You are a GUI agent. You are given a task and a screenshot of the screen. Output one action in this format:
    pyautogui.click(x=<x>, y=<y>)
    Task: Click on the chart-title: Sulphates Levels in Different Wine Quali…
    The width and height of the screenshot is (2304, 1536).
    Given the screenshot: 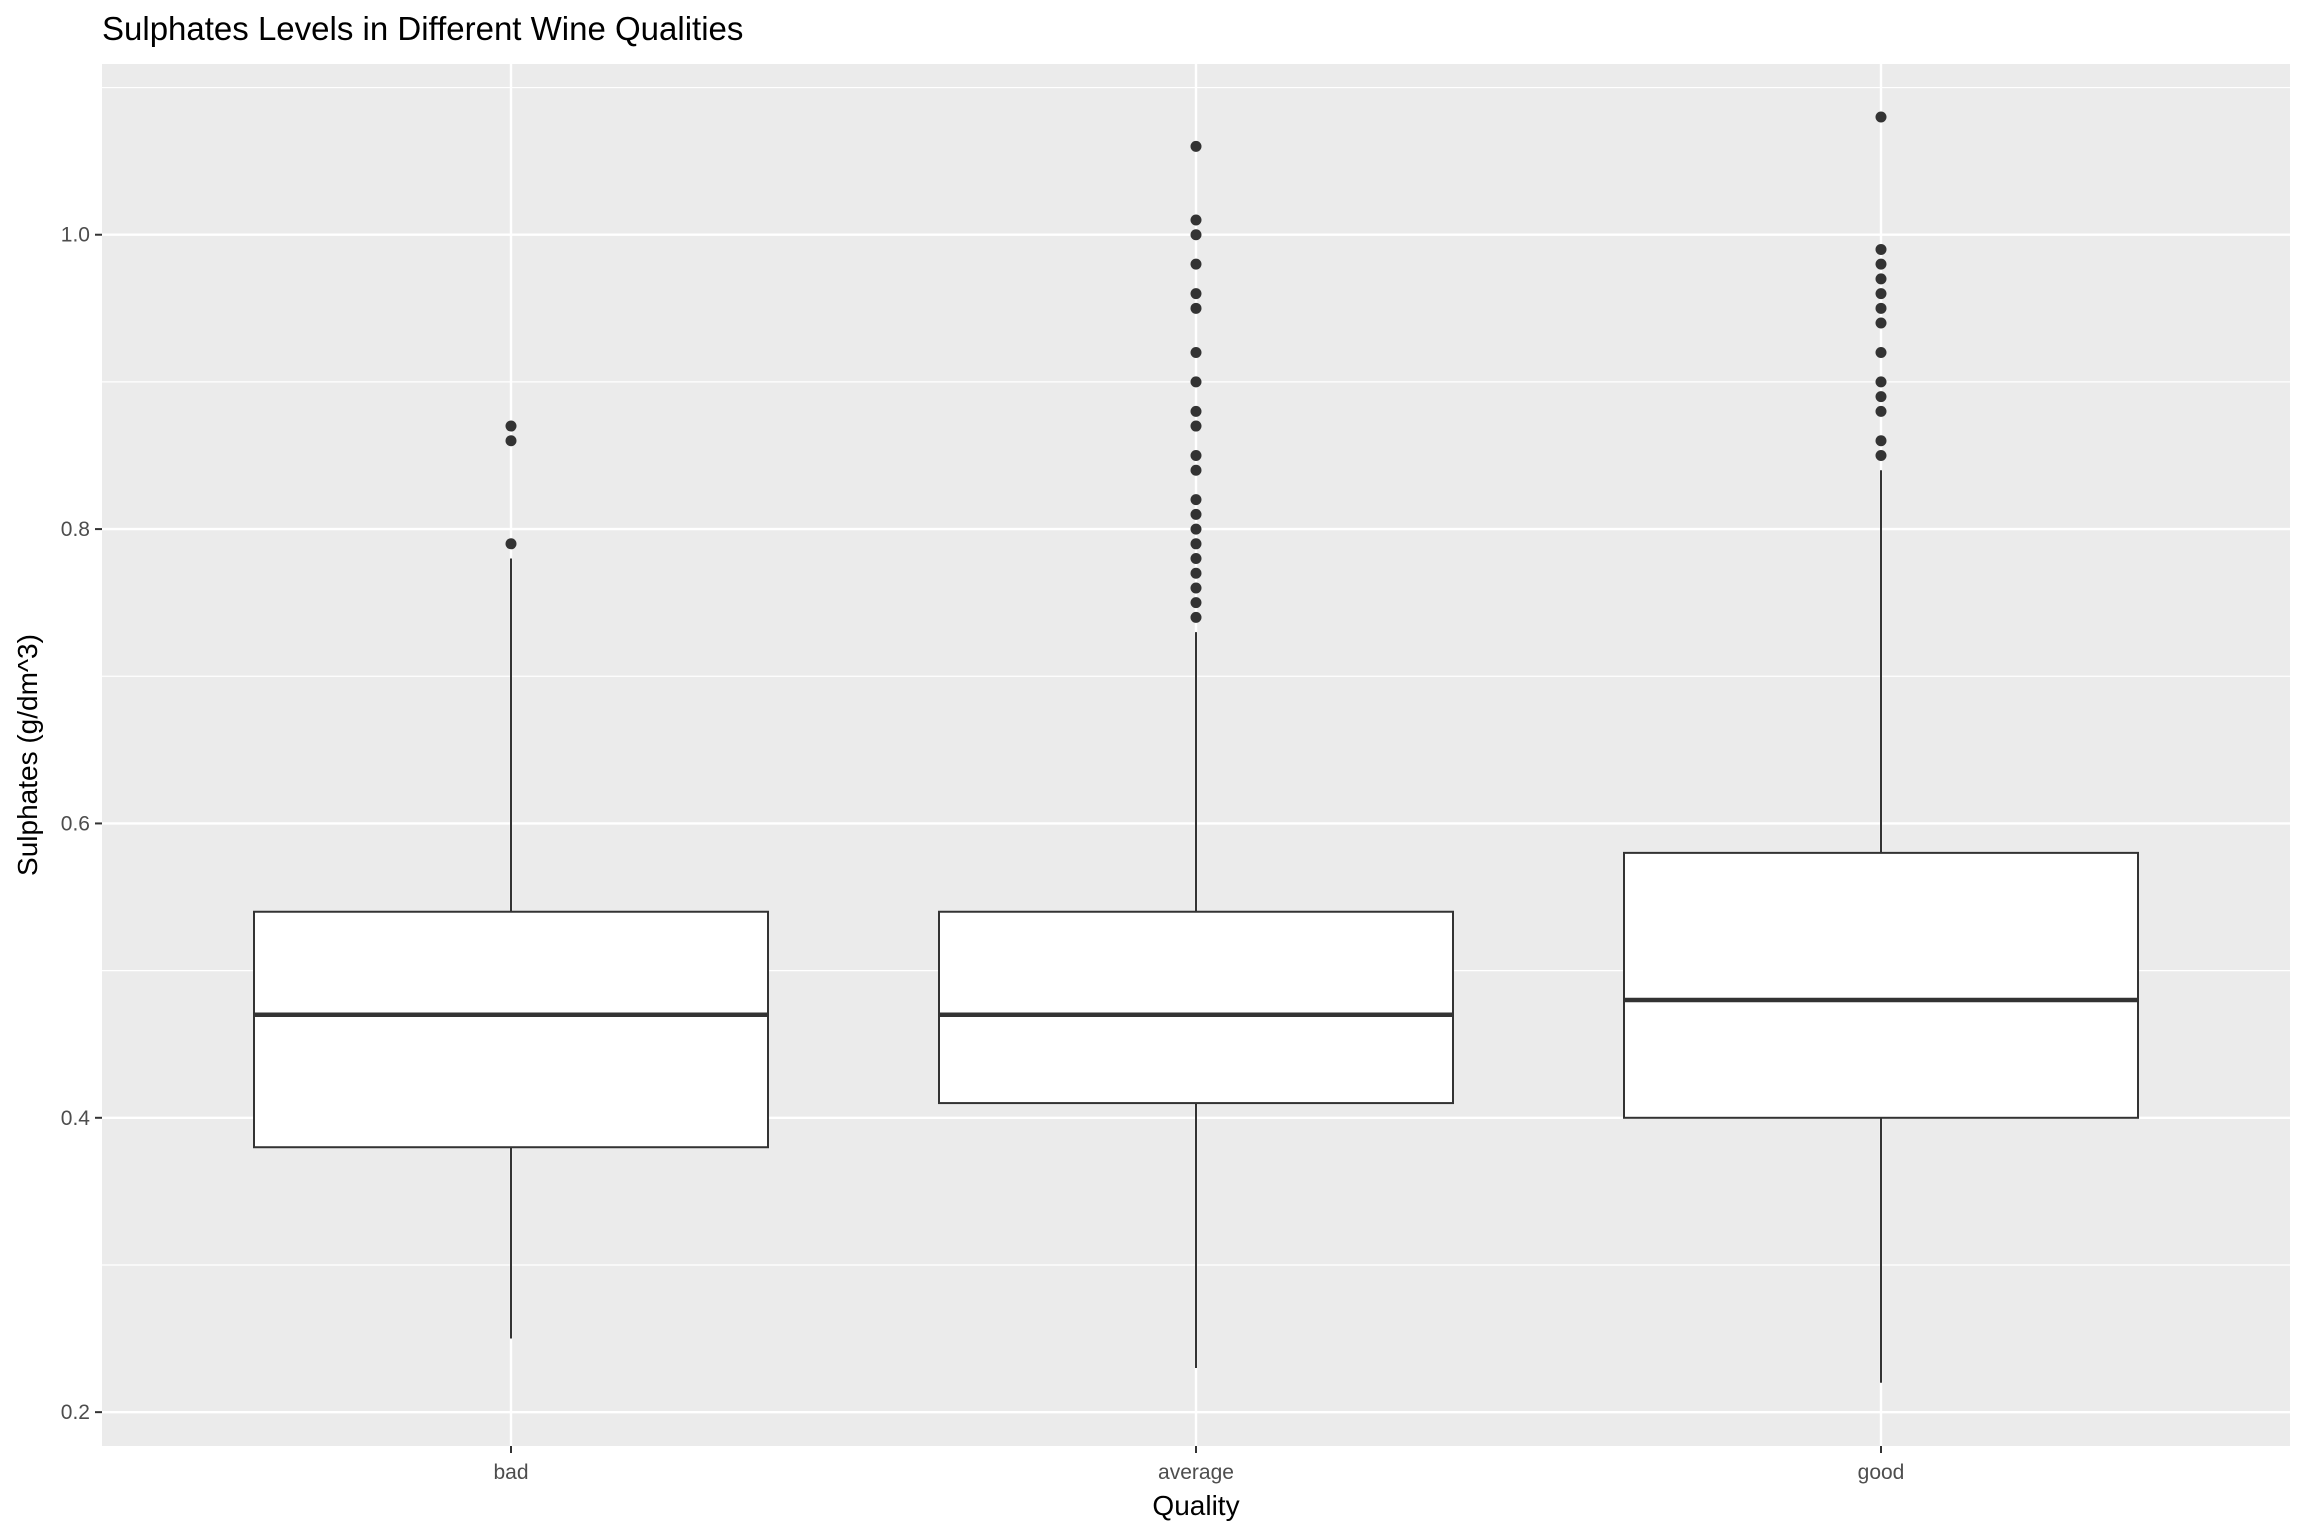 What is the action you would take?
    pyautogui.click(x=422, y=28)
    